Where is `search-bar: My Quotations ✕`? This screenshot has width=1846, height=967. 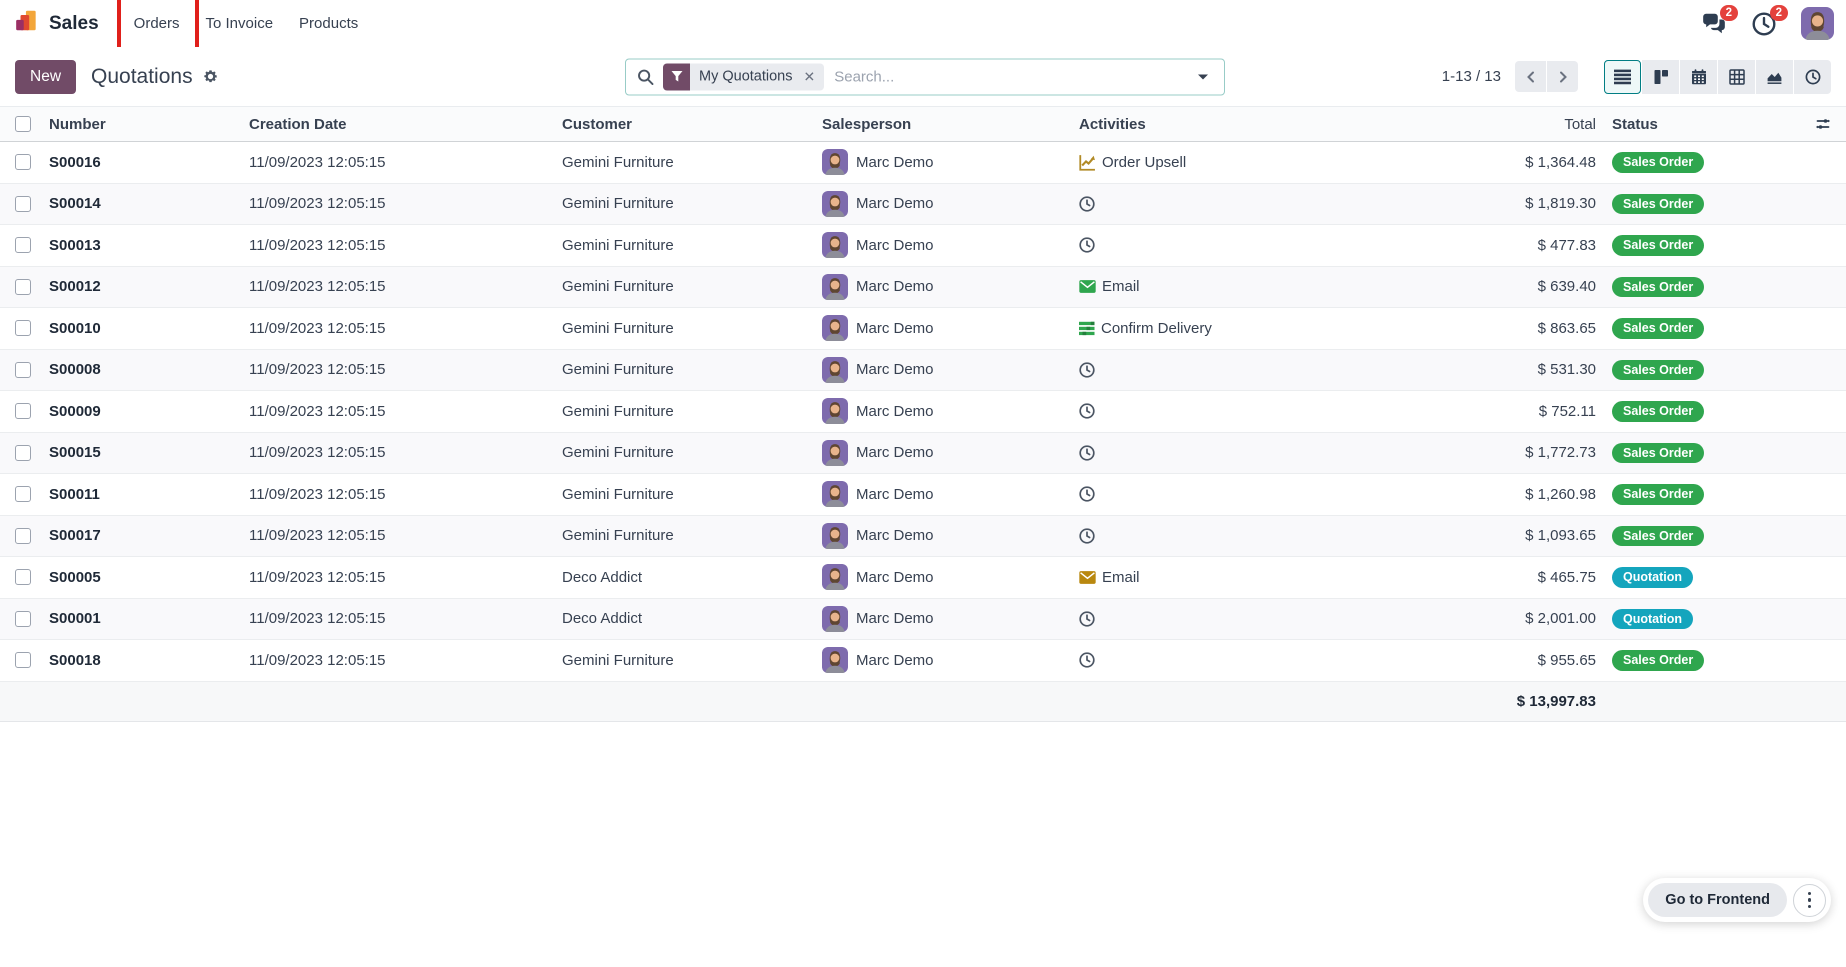
search-bar: My Quotations ✕ is located at coordinates (925, 76).